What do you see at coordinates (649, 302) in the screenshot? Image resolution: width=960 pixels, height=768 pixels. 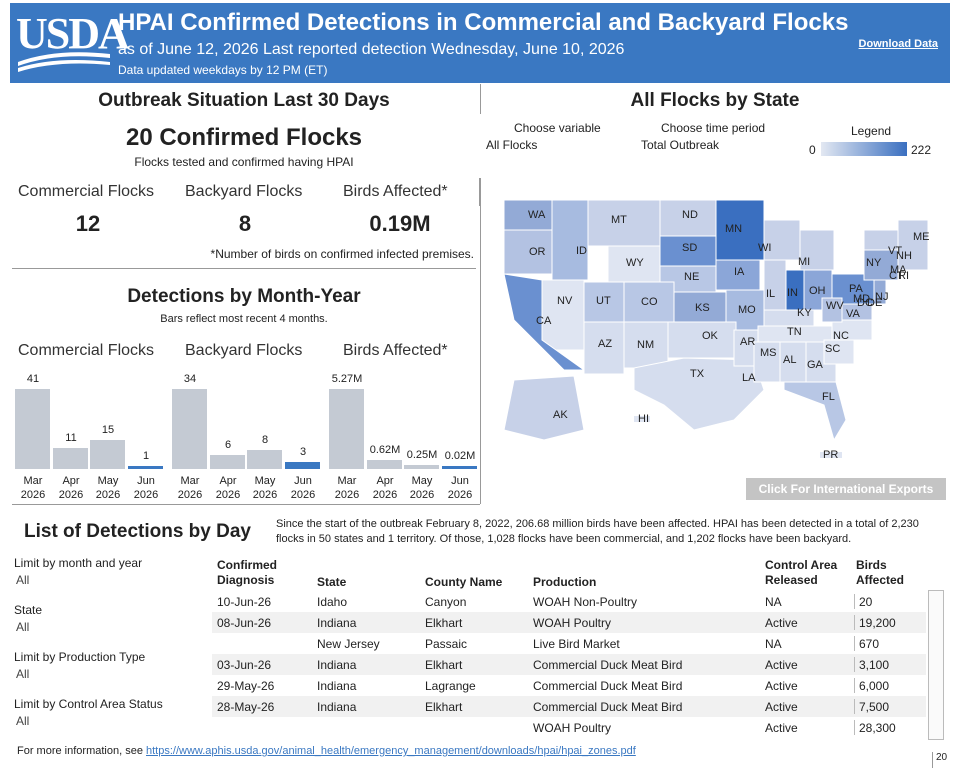 I see `state-label-co: CO` at bounding box center [649, 302].